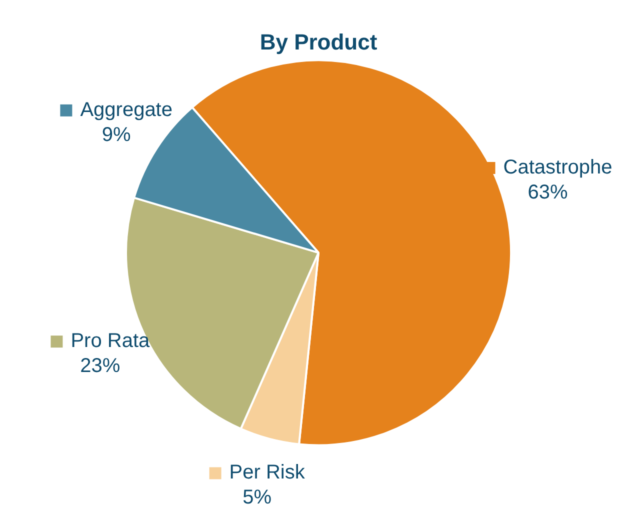  What do you see at coordinates (267, 473) in the screenshot?
I see `legend-label: Per Risk` at bounding box center [267, 473].